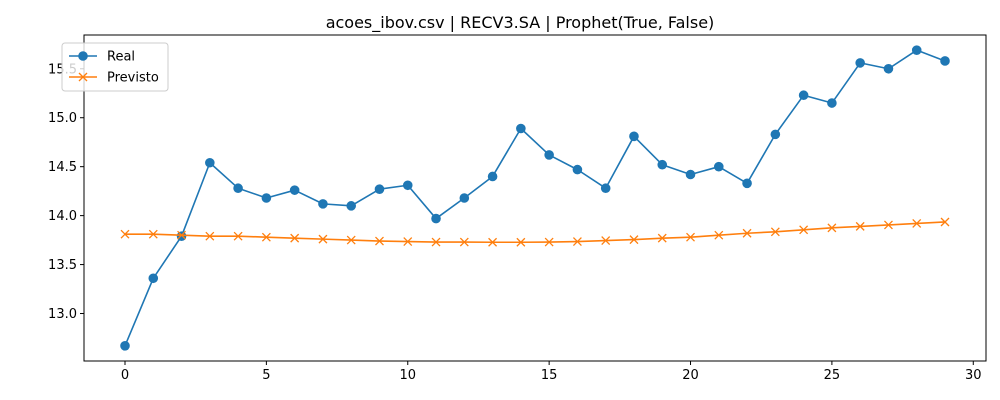 The width and height of the screenshot is (1000, 400). I want to click on x-tick-label: 10, so click(407, 375).